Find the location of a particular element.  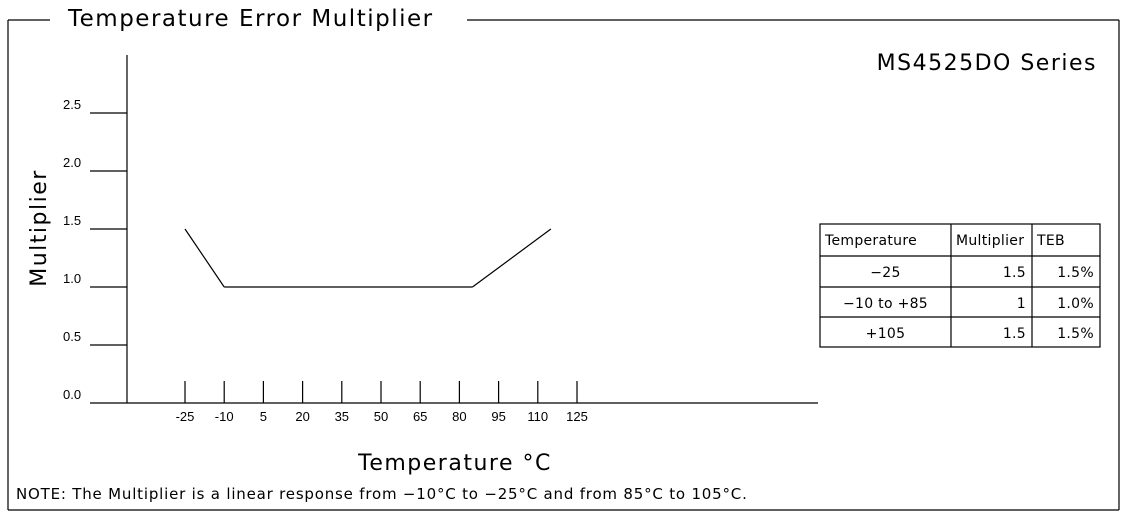

table-cell: 1.0% is located at coordinates (1075, 304).